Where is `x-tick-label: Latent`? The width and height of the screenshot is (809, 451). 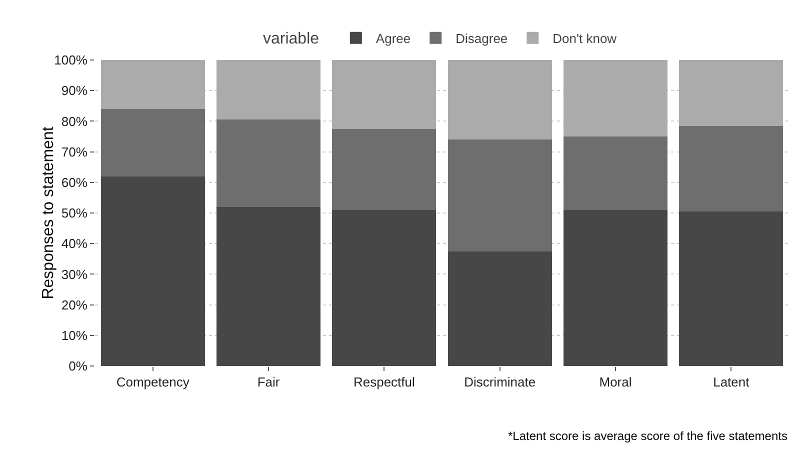
x-tick-label: Latent is located at coordinates (731, 382).